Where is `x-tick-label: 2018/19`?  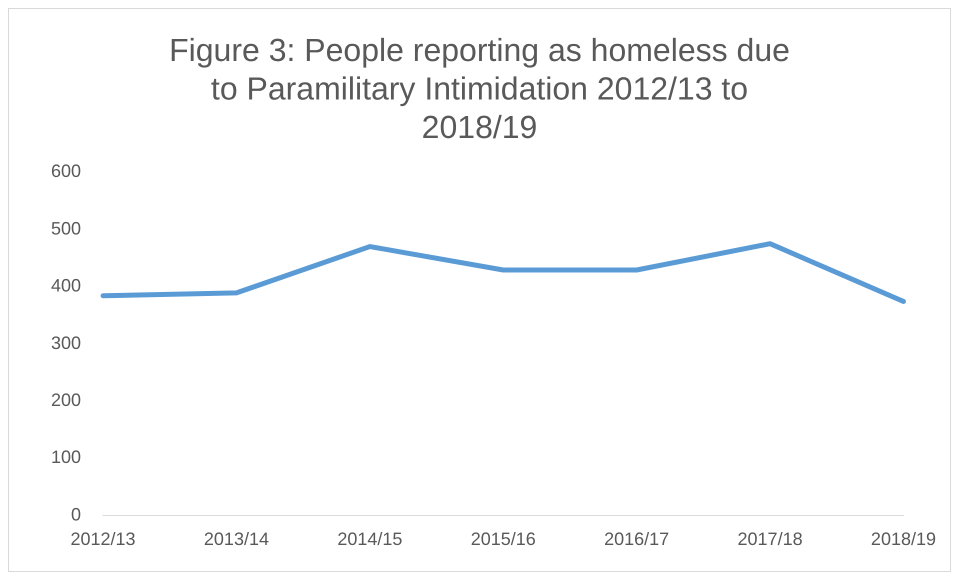 x-tick-label: 2018/19 is located at coordinates (903, 539).